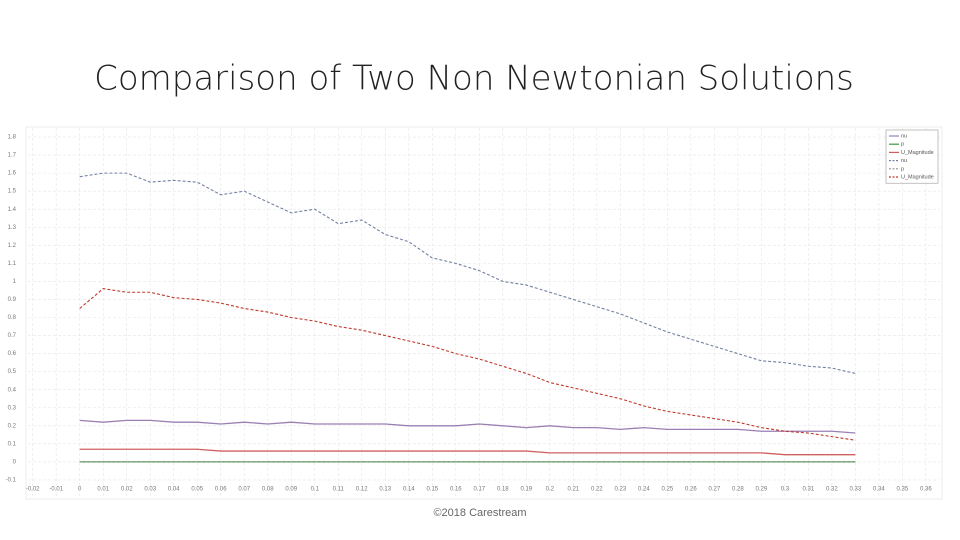 This screenshot has height=540, width=960. What do you see at coordinates (409, 490) in the screenshot?
I see `x-tick-label: 0.14` at bounding box center [409, 490].